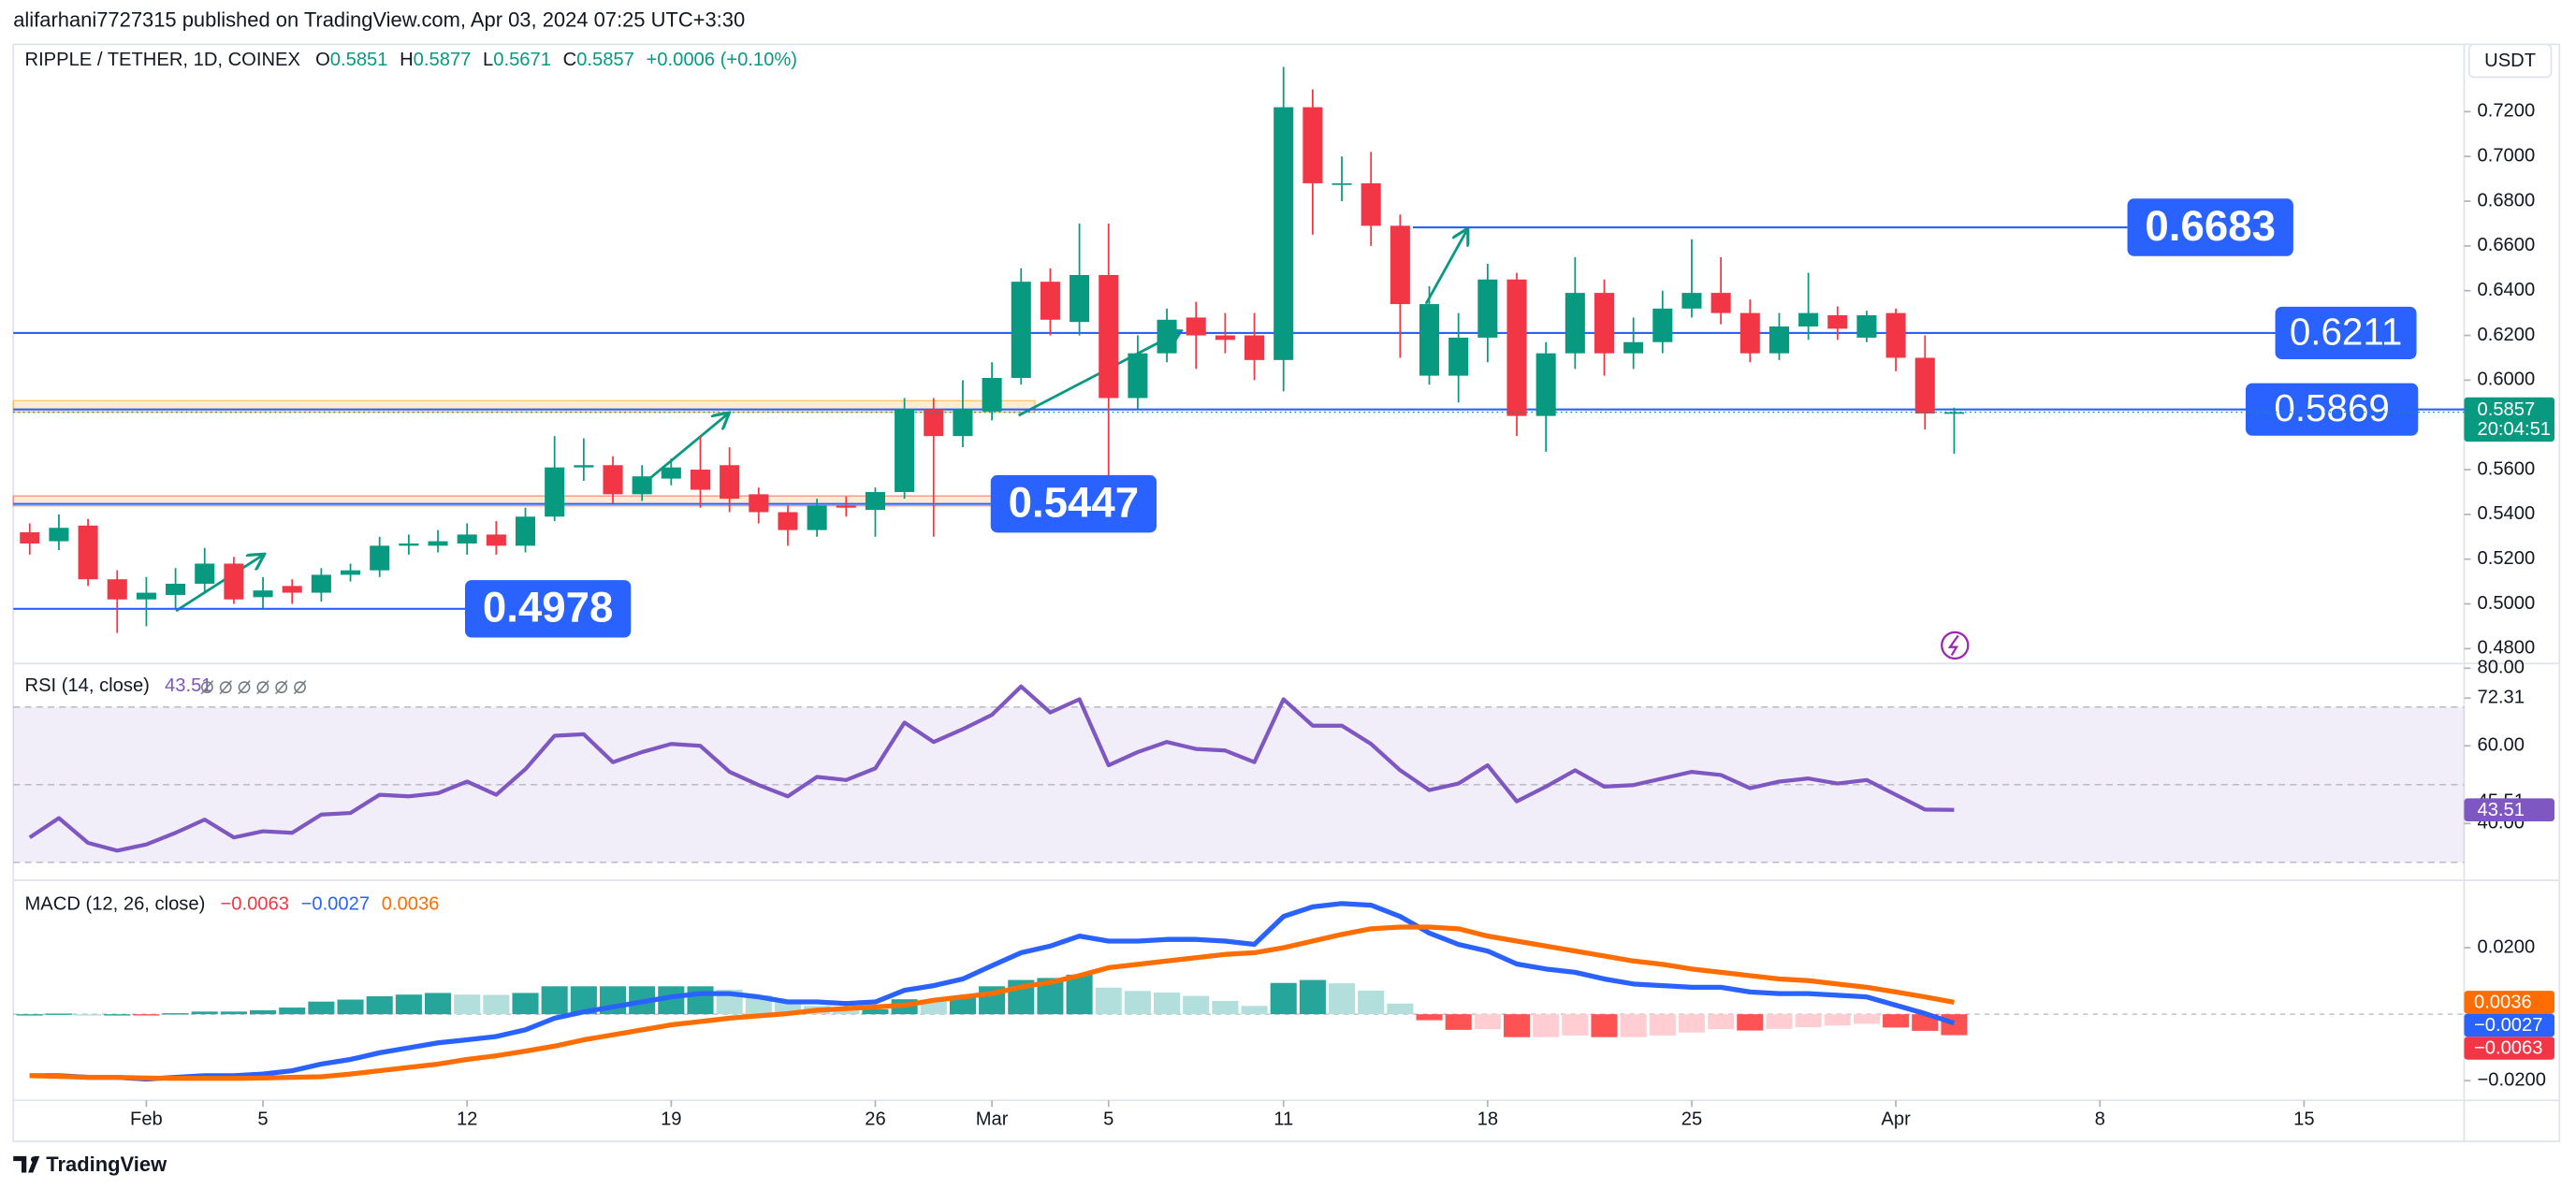 This screenshot has width=2576, height=1189. What do you see at coordinates (2508, 1048) in the screenshot?
I see `macd-value-label: −0.0063` at bounding box center [2508, 1048].